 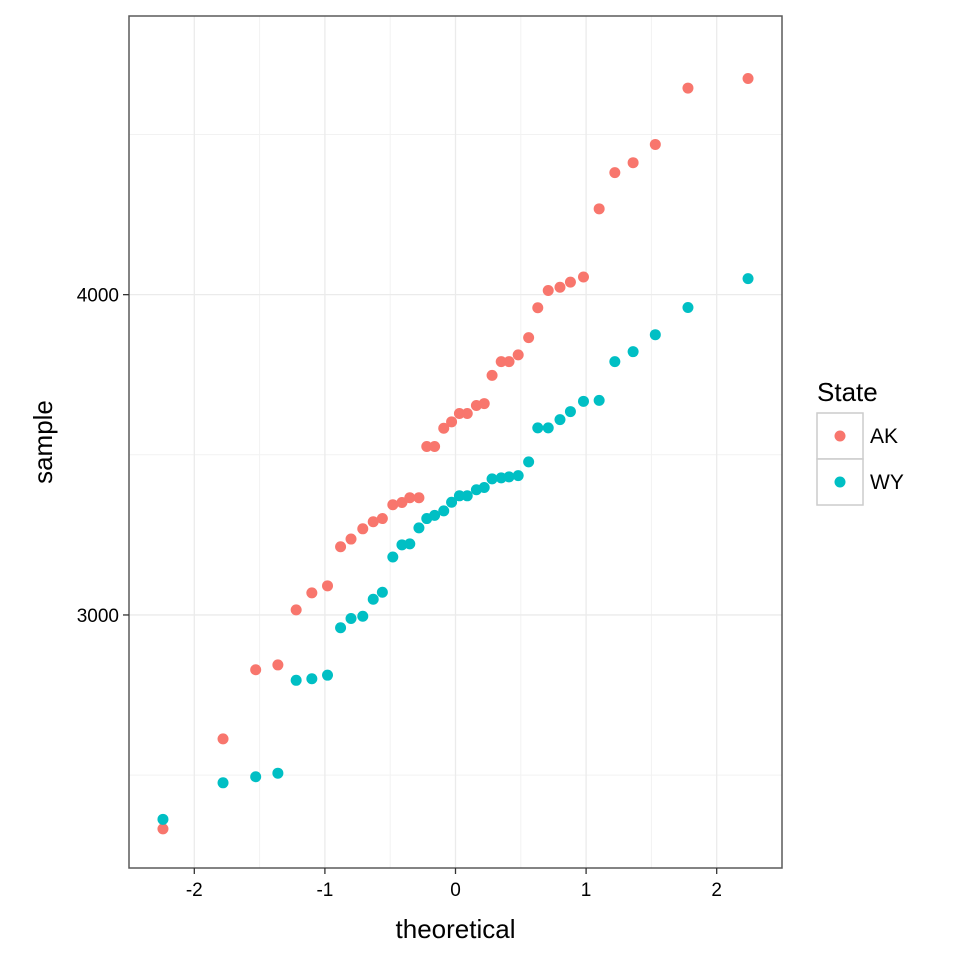 What do you see at coordinates (840, 482) in the screenshot?
I see `legend-swatch-wy` at bounding box center [840, 482].